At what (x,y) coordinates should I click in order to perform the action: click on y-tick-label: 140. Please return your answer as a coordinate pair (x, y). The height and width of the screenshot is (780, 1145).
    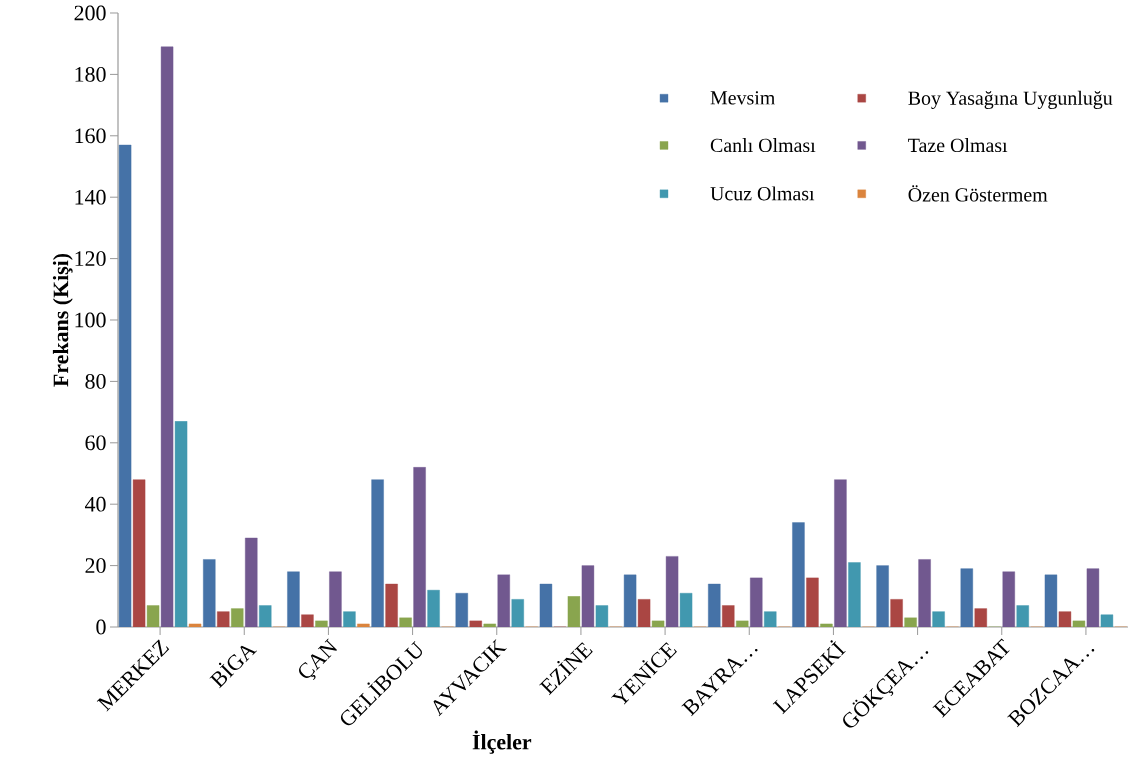
    Looking at the image, I should click on (90, 197).